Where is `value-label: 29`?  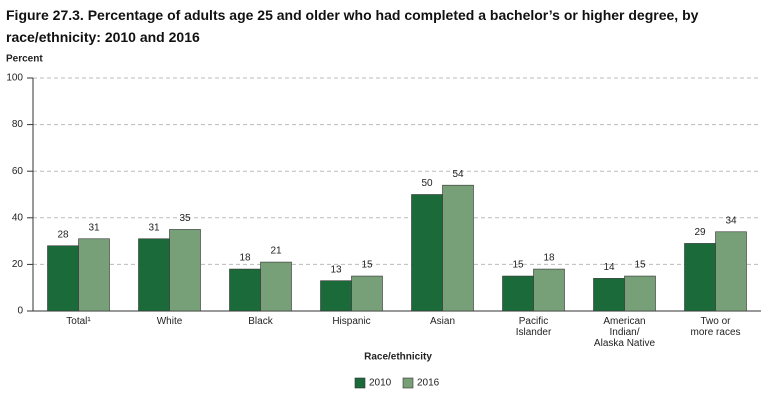
value-label: 29 is located at coordinates (700, 232).